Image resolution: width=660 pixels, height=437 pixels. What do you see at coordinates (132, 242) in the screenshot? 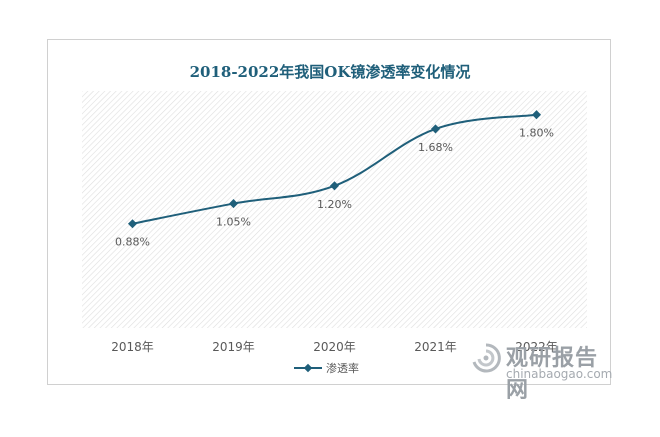
I see `data-label: 0.88%` at bounding box center [132, 242].